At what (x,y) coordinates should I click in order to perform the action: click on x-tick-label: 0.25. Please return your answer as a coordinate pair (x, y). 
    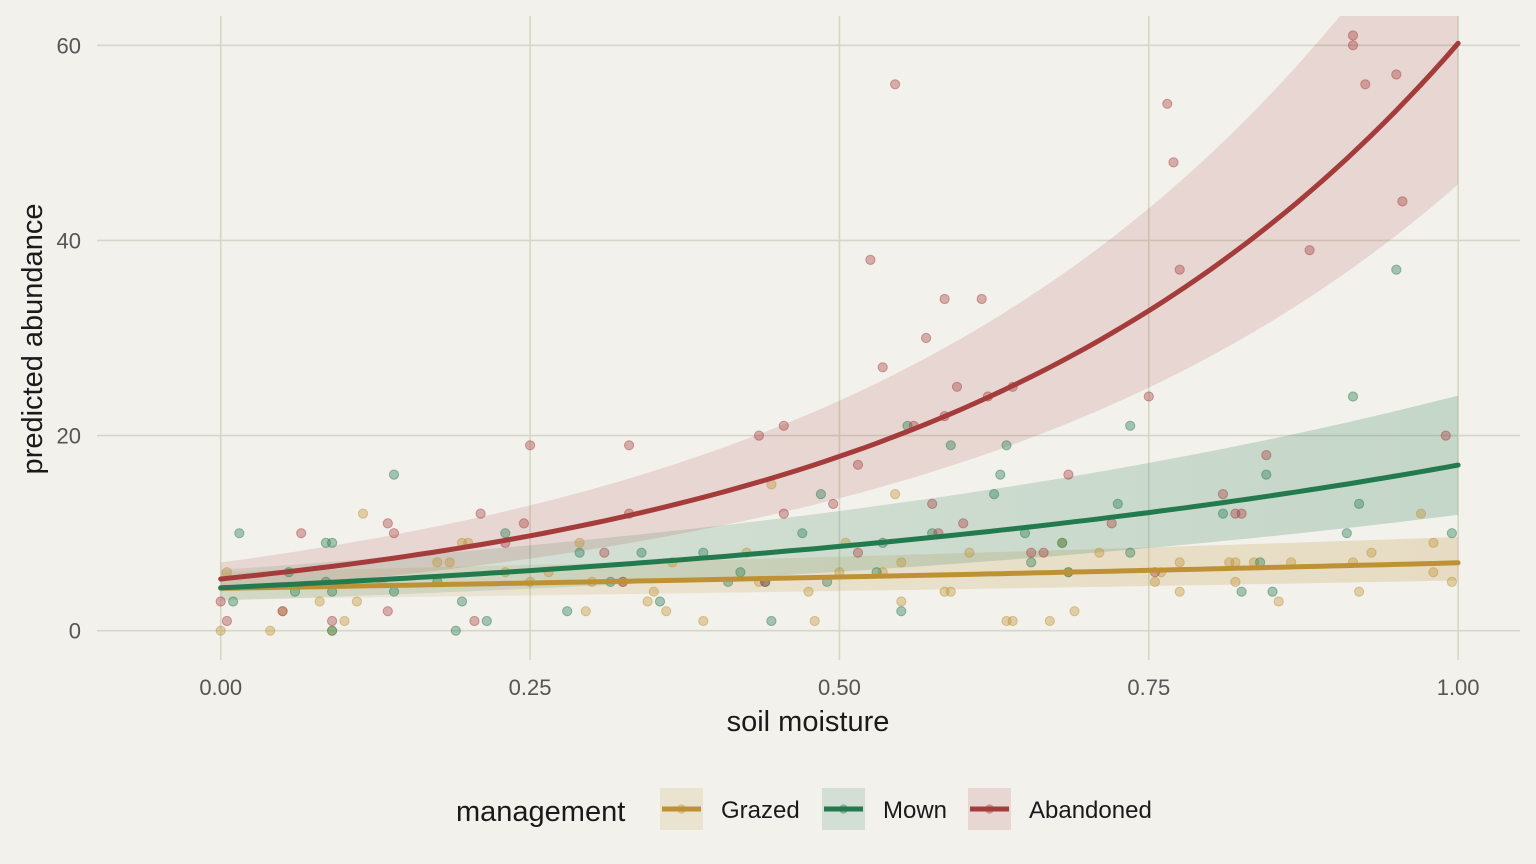
    Looking at the image, I should click on (530, 687).